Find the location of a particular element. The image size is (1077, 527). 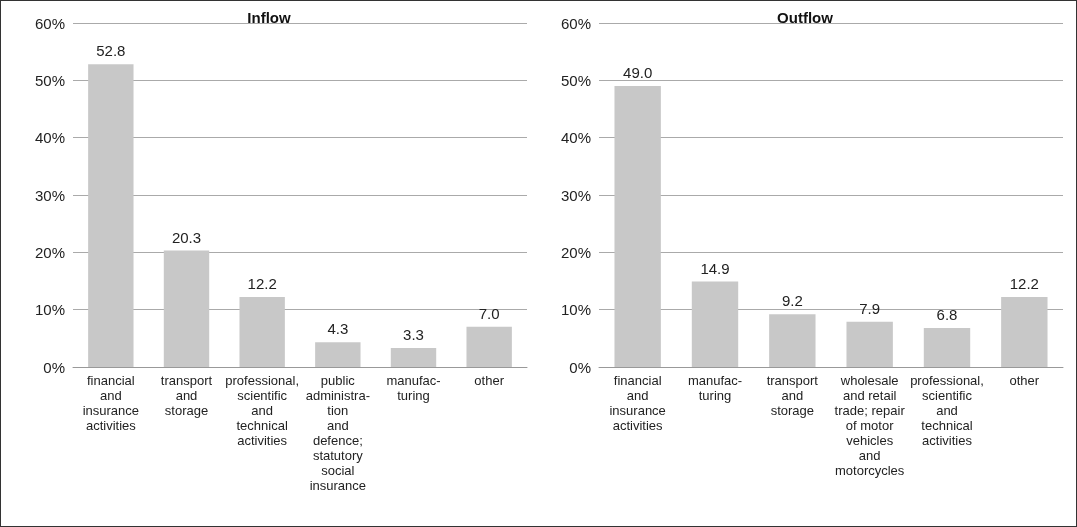

data-label: 14.9 is located at coordinates (715, 268).